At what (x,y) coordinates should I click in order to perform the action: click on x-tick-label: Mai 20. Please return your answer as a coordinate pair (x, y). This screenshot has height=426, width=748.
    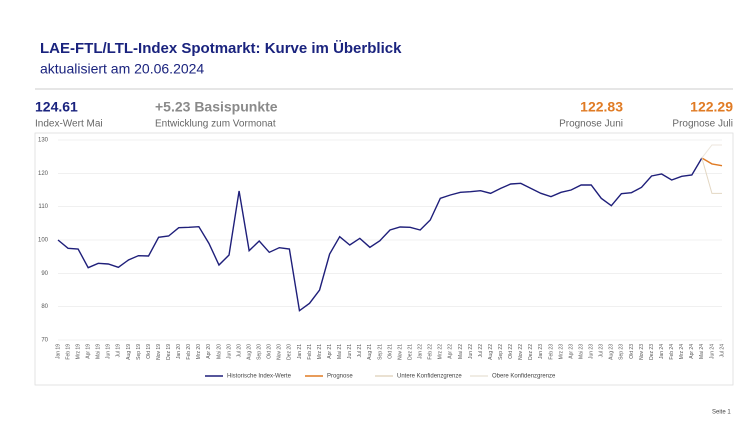
    Looking at the image, I should click on (219, 351).